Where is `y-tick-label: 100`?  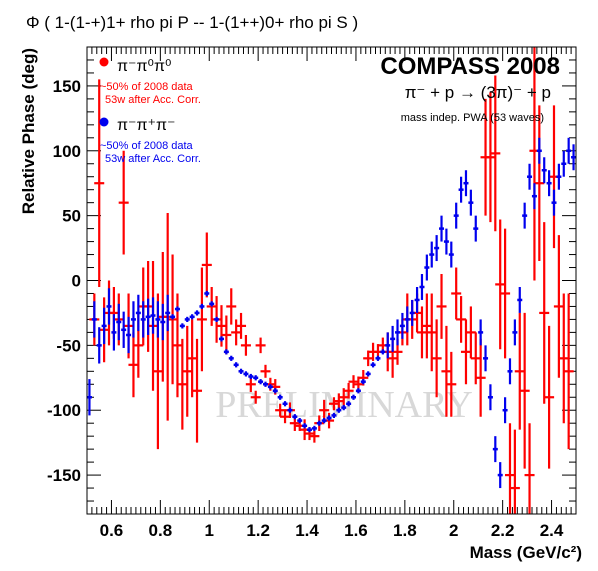 y-tick-label: 100 is located at coordinates (67, 151).